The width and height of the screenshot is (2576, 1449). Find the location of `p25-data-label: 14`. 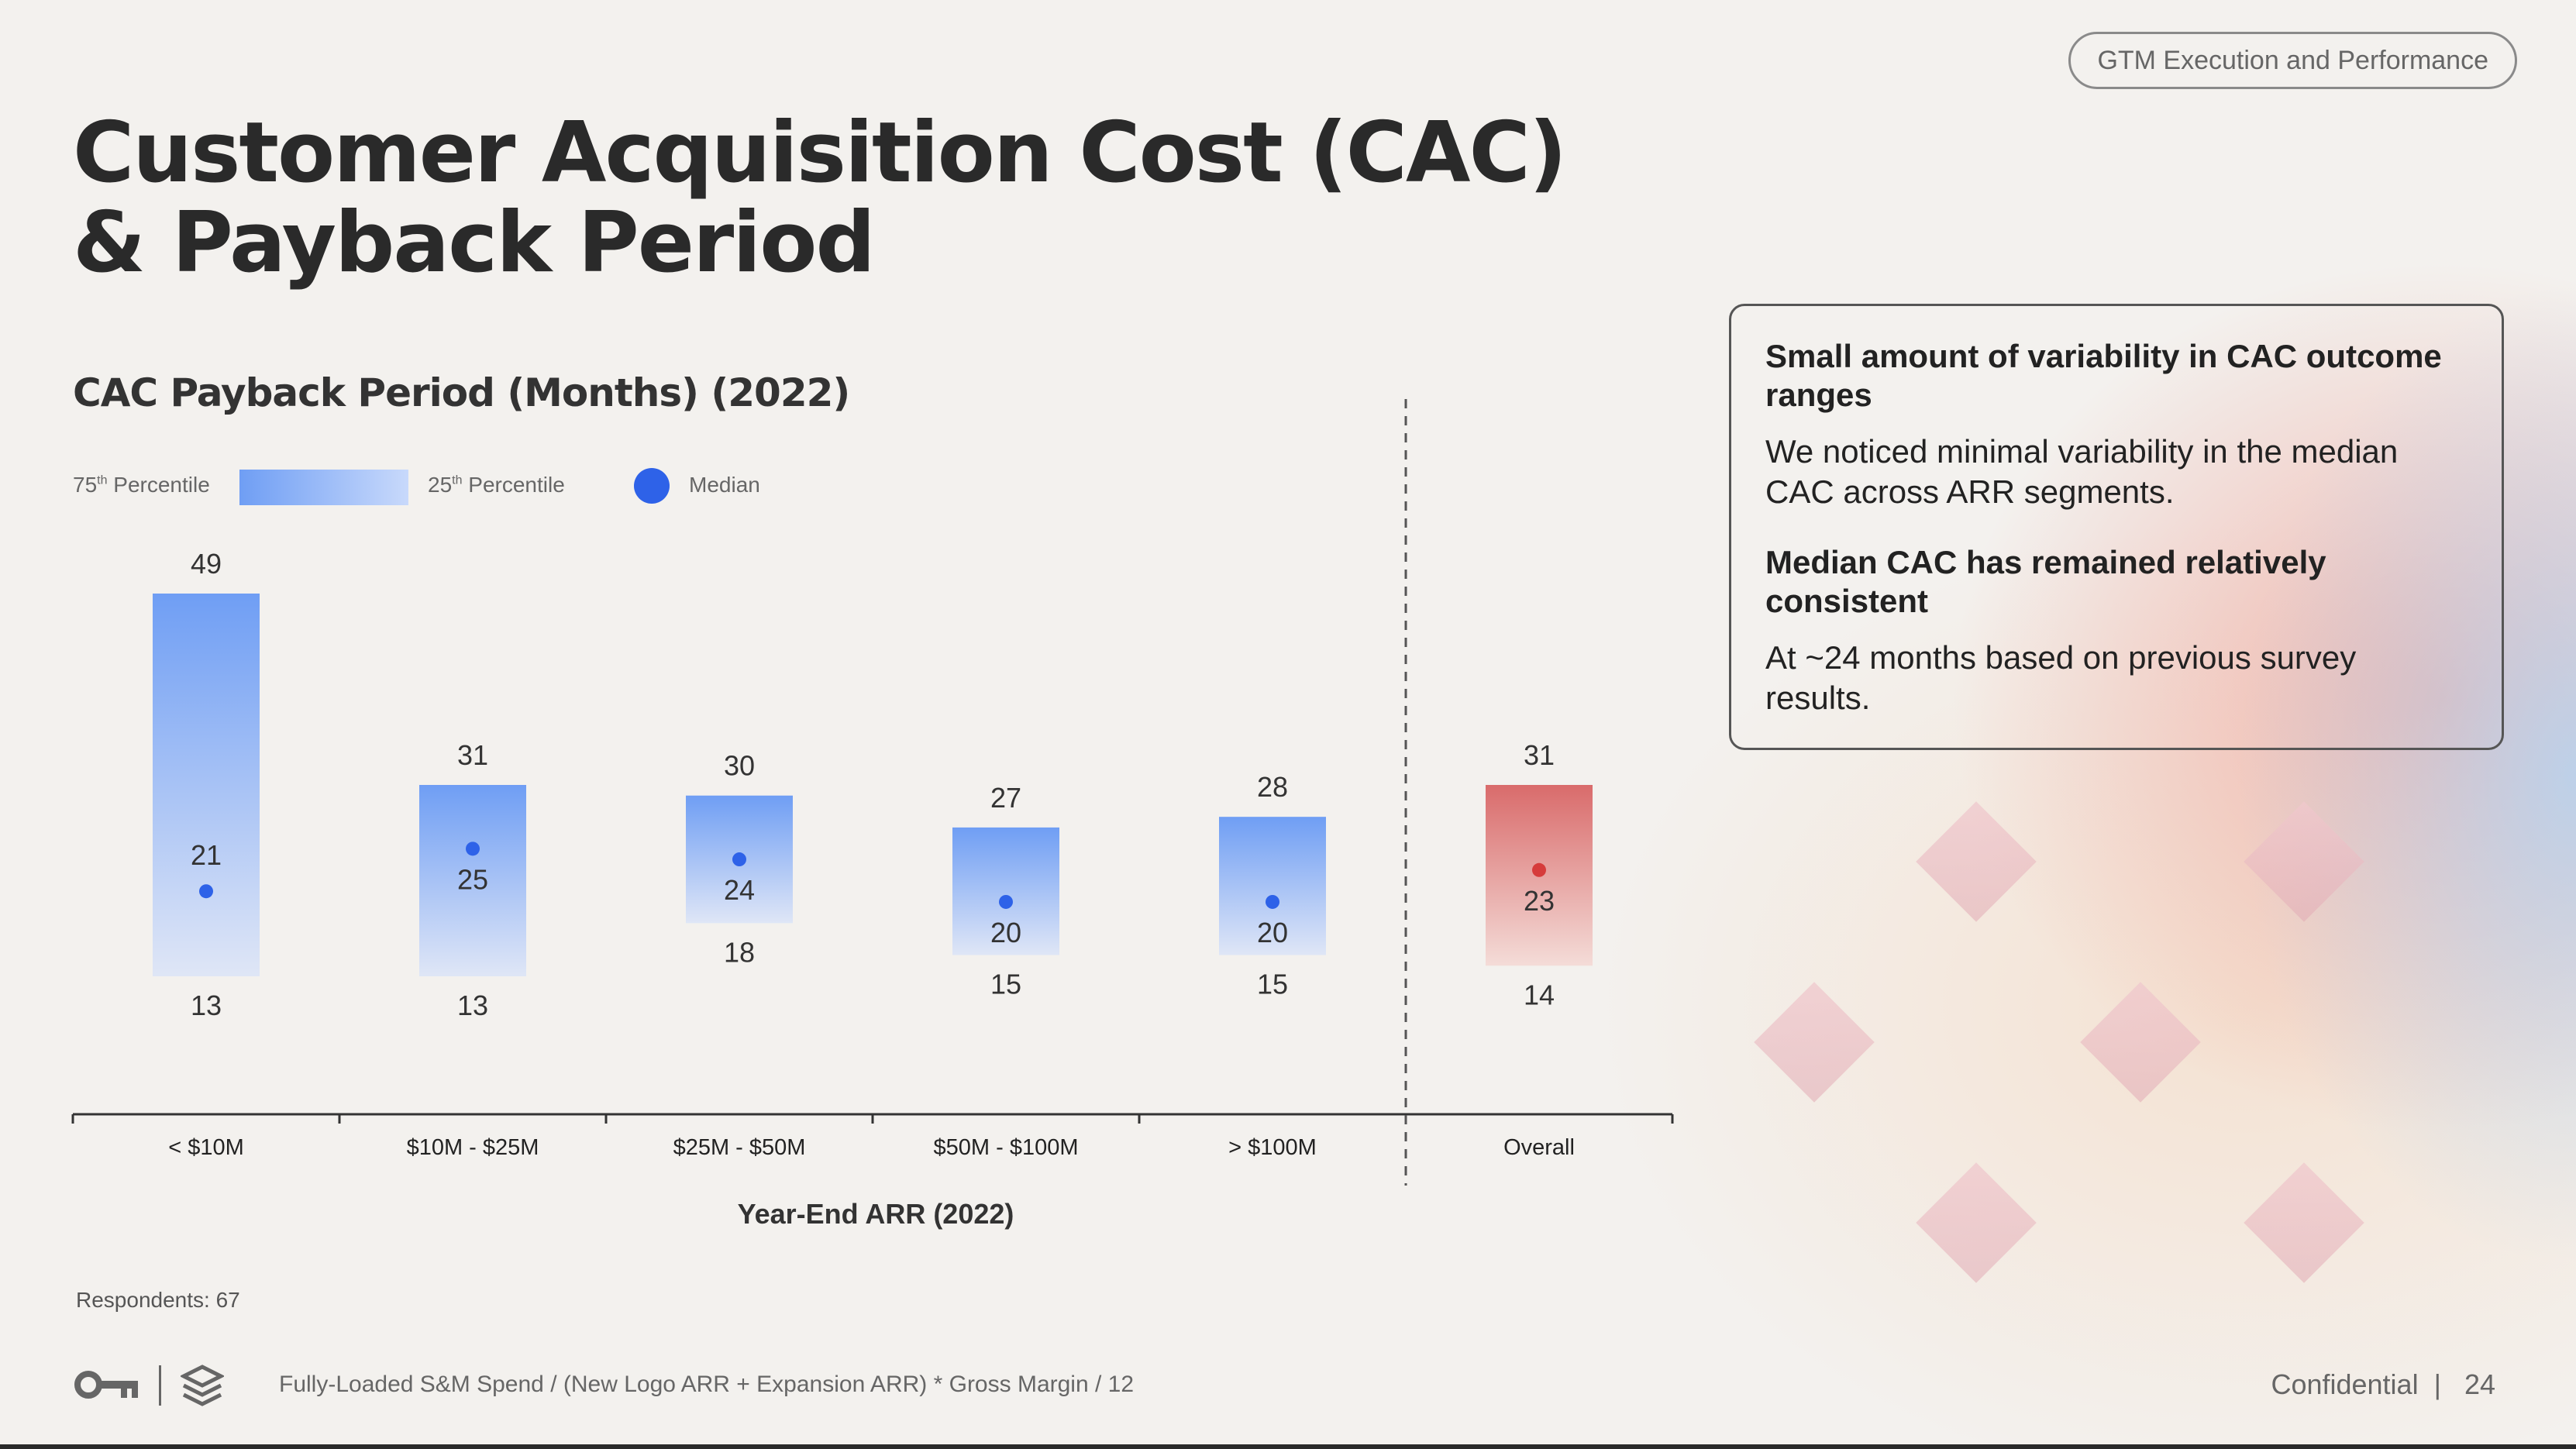

p25-data-label: 14 is located at coordinates (1539, 994).